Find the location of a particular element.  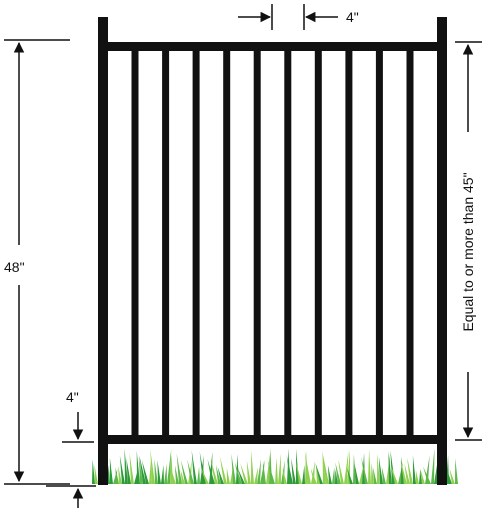

picket-spacing-label: 4" is located at coordinates (352, 17).